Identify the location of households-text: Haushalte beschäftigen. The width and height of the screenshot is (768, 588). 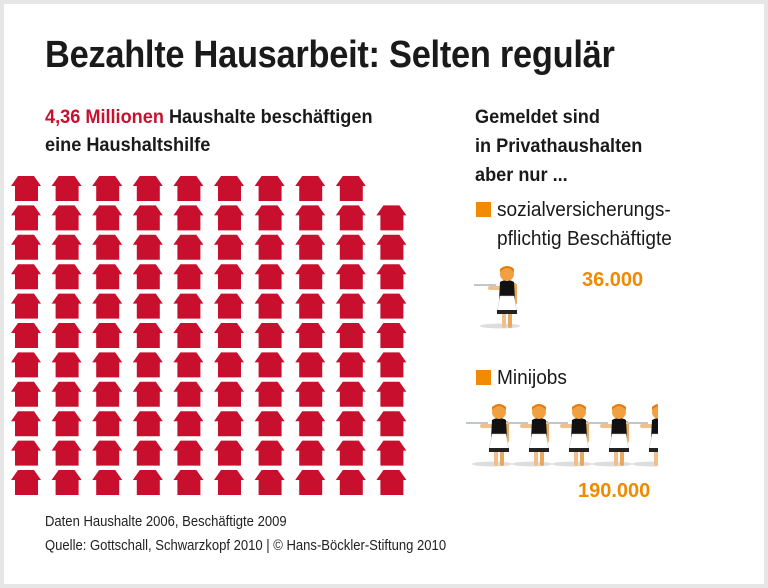
(268, 117).